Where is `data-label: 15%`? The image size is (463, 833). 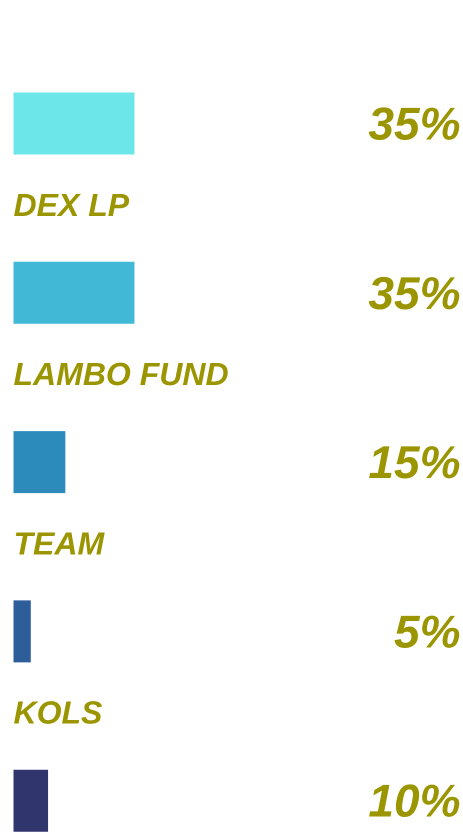 data-label: 15% is located at coordinates (414, 462).